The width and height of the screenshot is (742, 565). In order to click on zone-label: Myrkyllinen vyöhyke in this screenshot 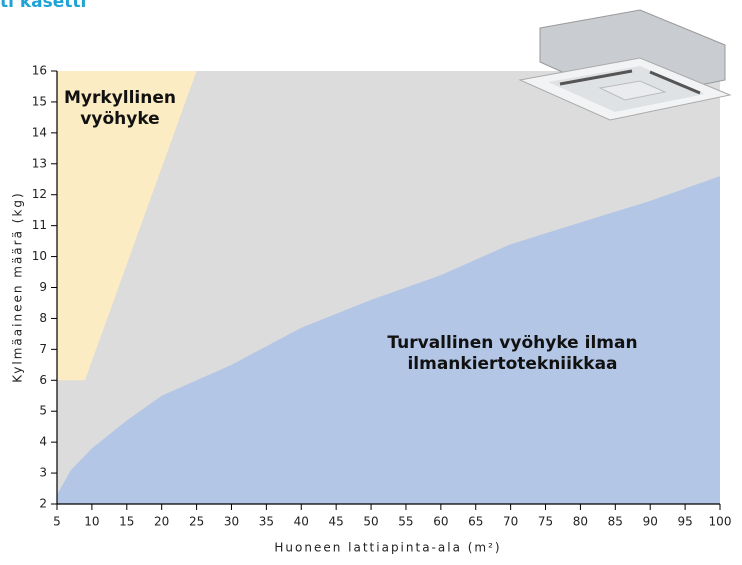, I will do `click(120, 108)`.